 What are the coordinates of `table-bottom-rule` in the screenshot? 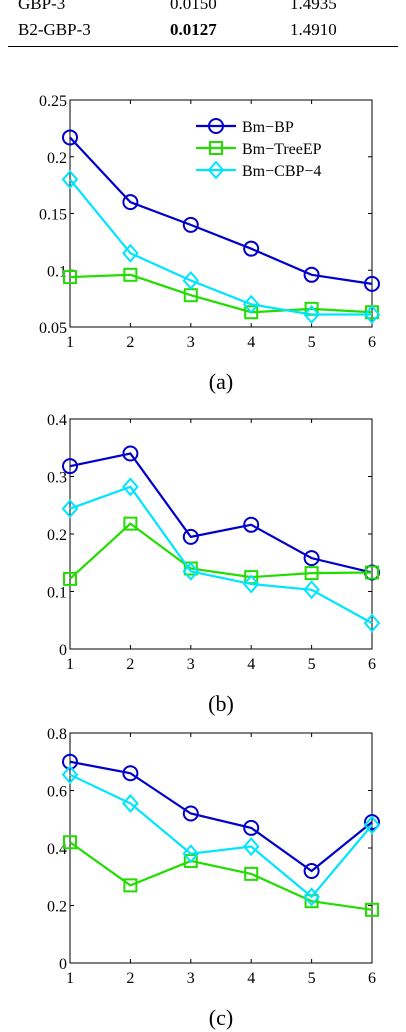 It's located at (203, 46).